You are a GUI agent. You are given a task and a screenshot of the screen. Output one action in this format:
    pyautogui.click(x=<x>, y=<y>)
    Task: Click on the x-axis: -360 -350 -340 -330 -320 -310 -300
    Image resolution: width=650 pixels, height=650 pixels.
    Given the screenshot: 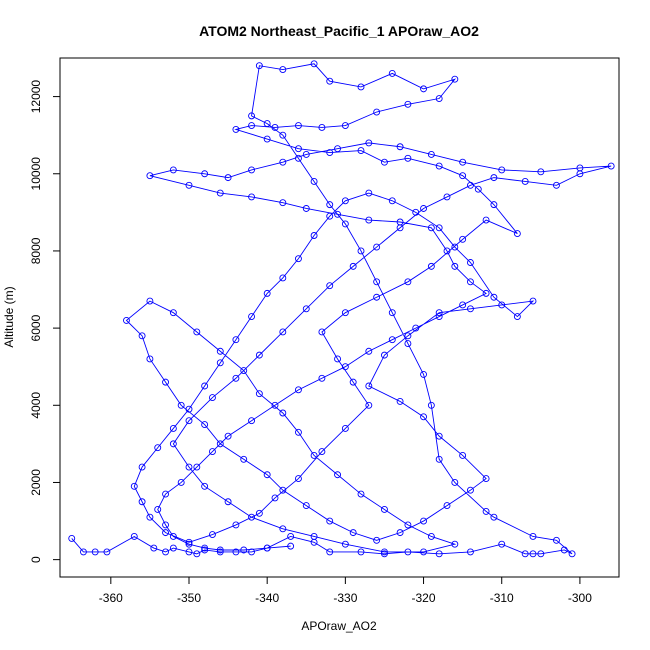 What is the action you would take?
    pyautogui.click(x=345, y=591)
    